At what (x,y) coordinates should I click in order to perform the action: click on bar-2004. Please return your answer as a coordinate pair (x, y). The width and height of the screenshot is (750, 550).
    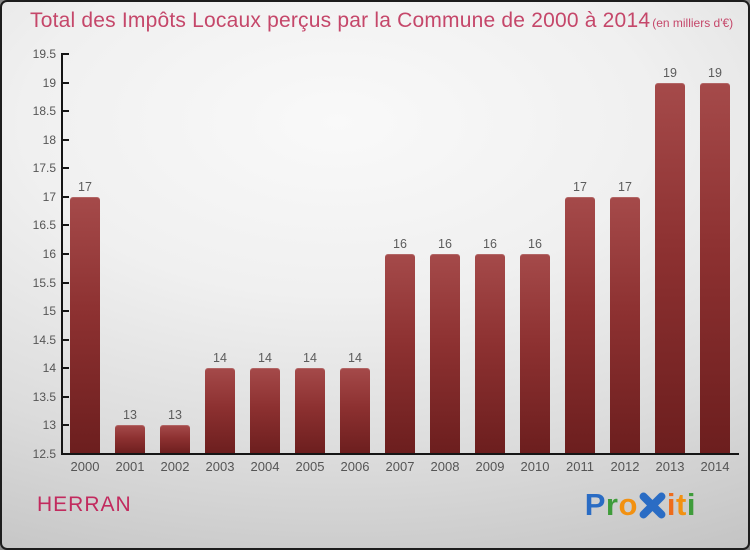
    Looking at the image, I should click on (265, 411).